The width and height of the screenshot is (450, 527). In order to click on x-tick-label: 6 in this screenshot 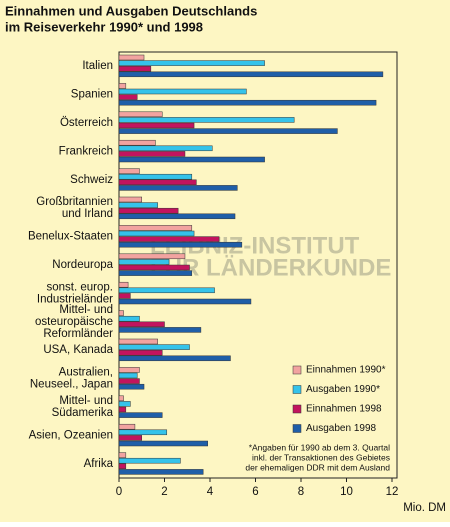, I will do `click(255, 492)`.